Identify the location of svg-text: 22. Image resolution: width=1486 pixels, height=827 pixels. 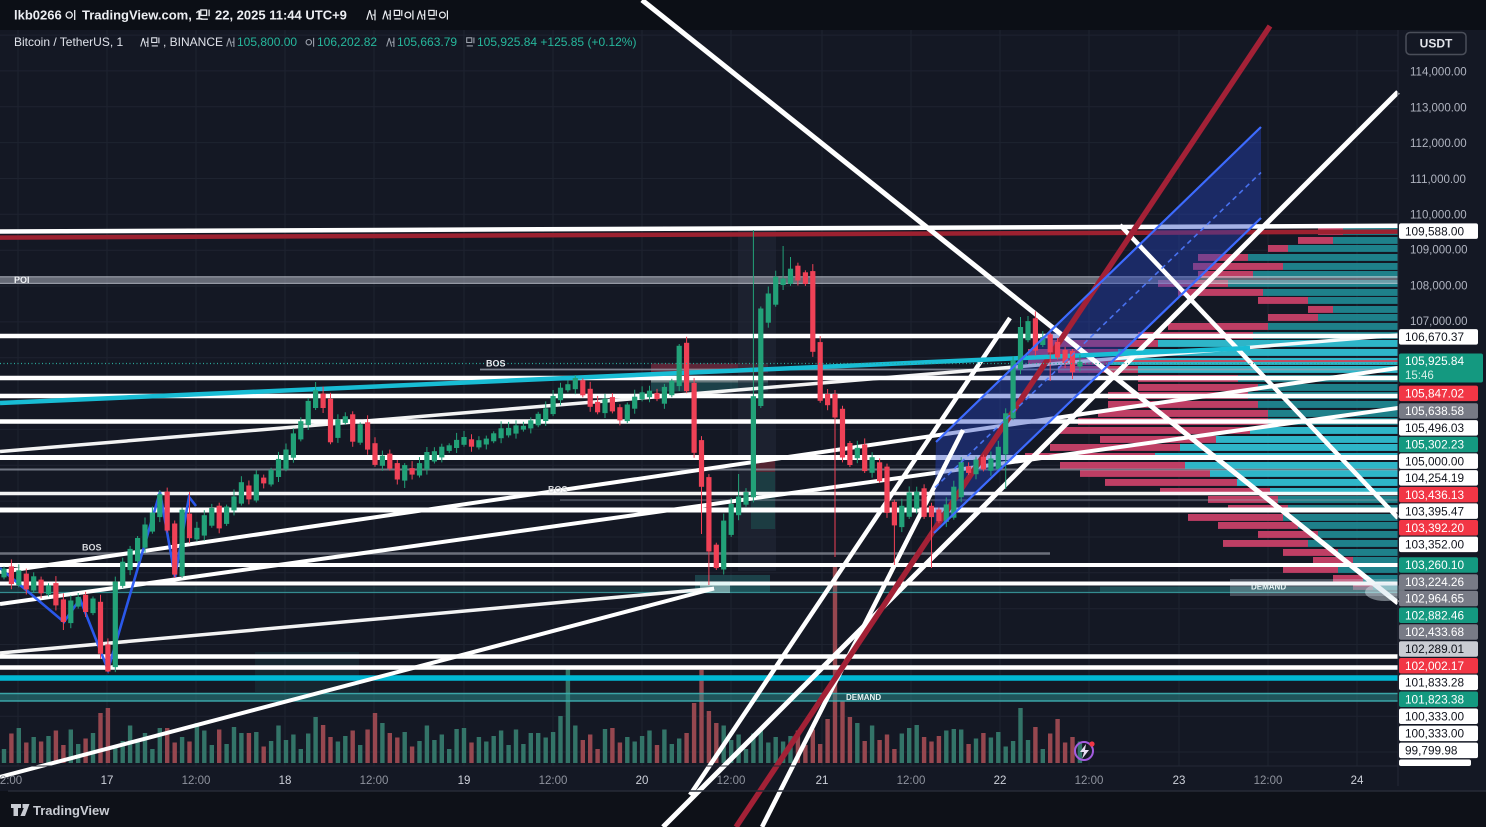
(1000, 781).